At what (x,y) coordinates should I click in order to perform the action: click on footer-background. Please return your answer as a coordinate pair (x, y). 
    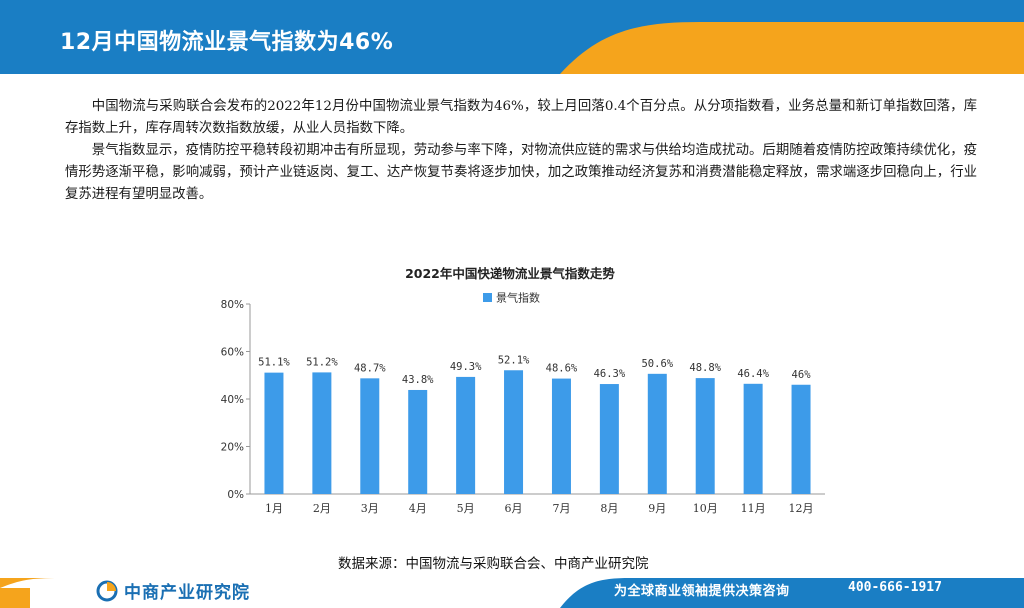
    Looking at the image, I should click on (512, 593).